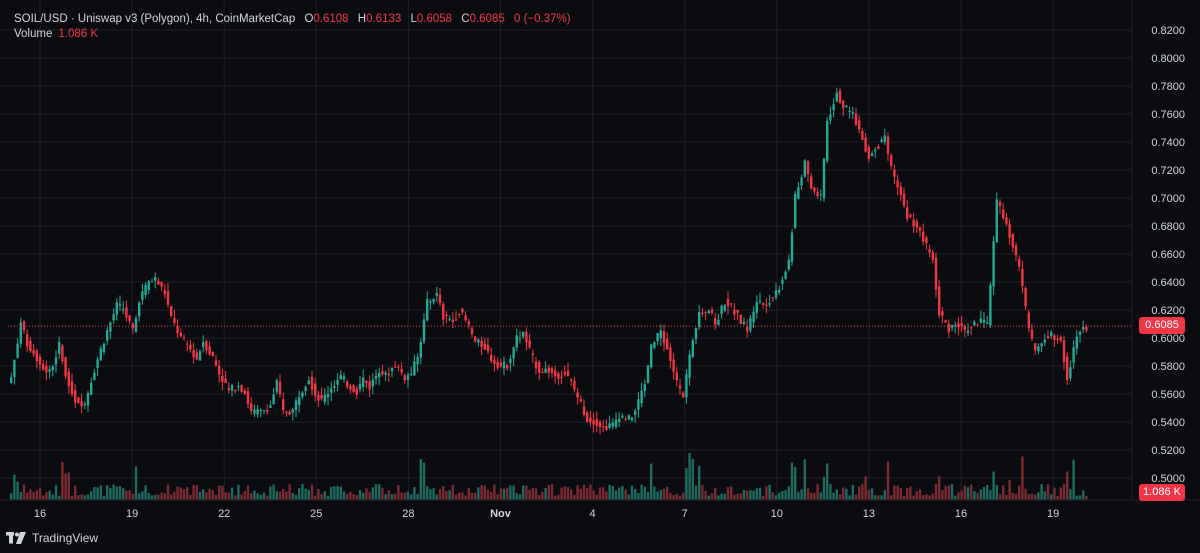  What do you see at coordinates (1168, 367) in the screenshot?
I see `price-tick-label: 0.5800` at bounding box center [1168, 367].